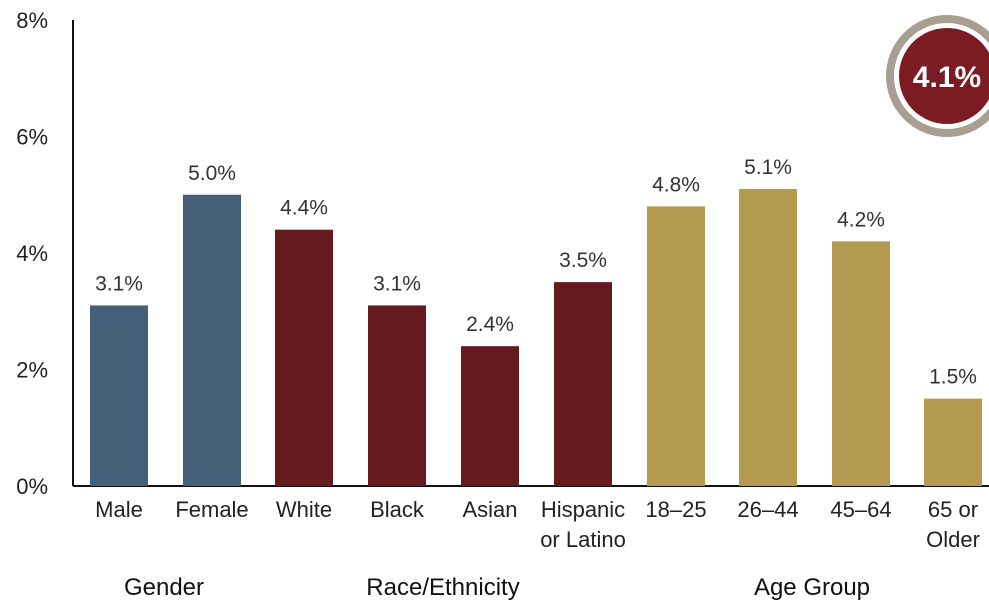  I want to click on y-tick-label: 8%, so click(32, 20).